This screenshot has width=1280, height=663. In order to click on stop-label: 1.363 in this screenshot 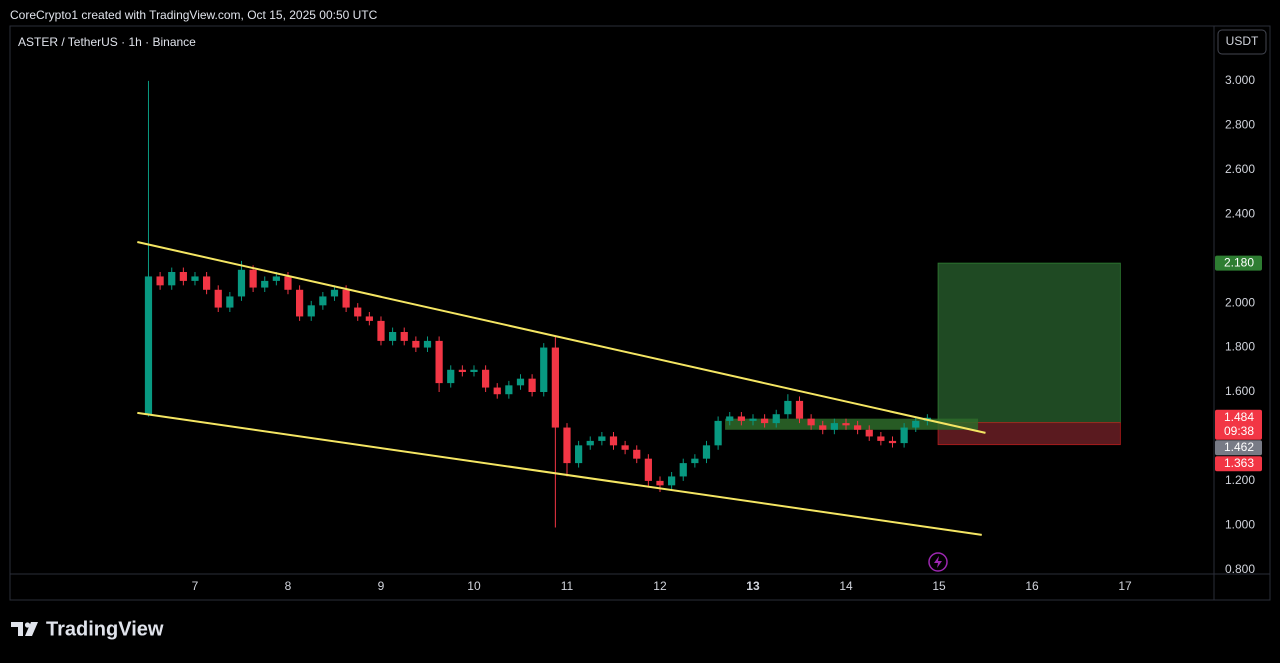, I will do `click(1239, 463)`.